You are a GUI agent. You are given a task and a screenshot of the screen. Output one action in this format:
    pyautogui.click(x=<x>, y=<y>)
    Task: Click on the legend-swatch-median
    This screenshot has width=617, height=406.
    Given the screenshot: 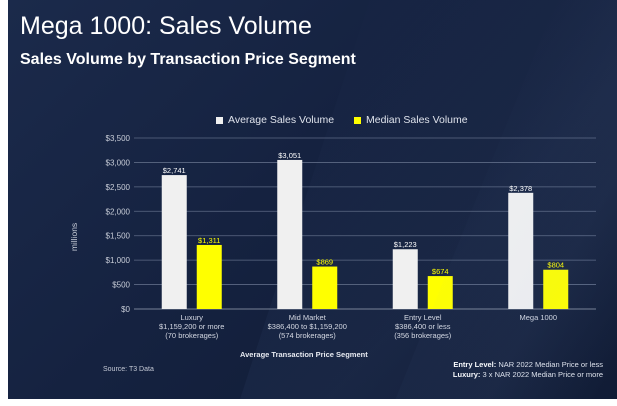 What is the action you would take?
    pyautogui.click(x=358, y=120)
    